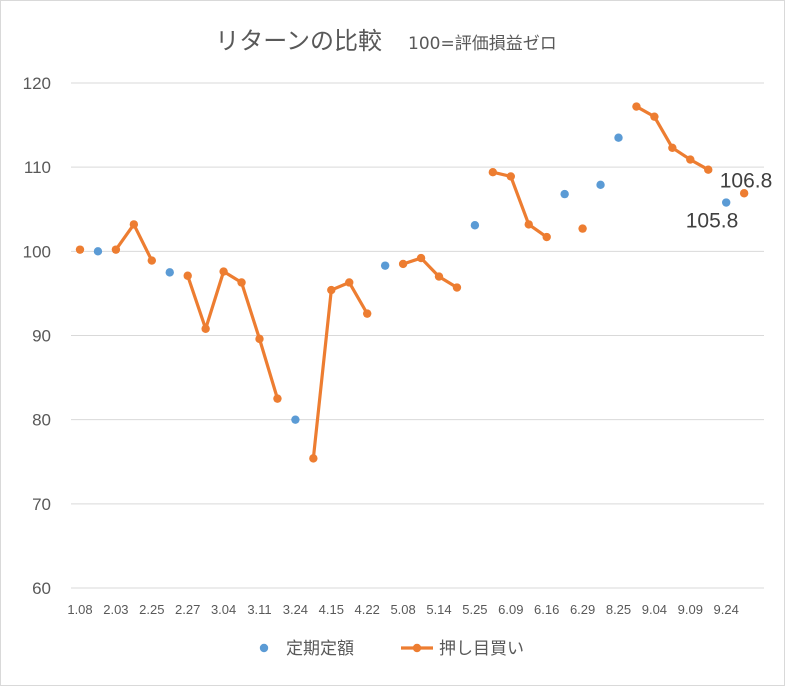  I want to click on x-tick-label: 5.25, so click(474, 609).